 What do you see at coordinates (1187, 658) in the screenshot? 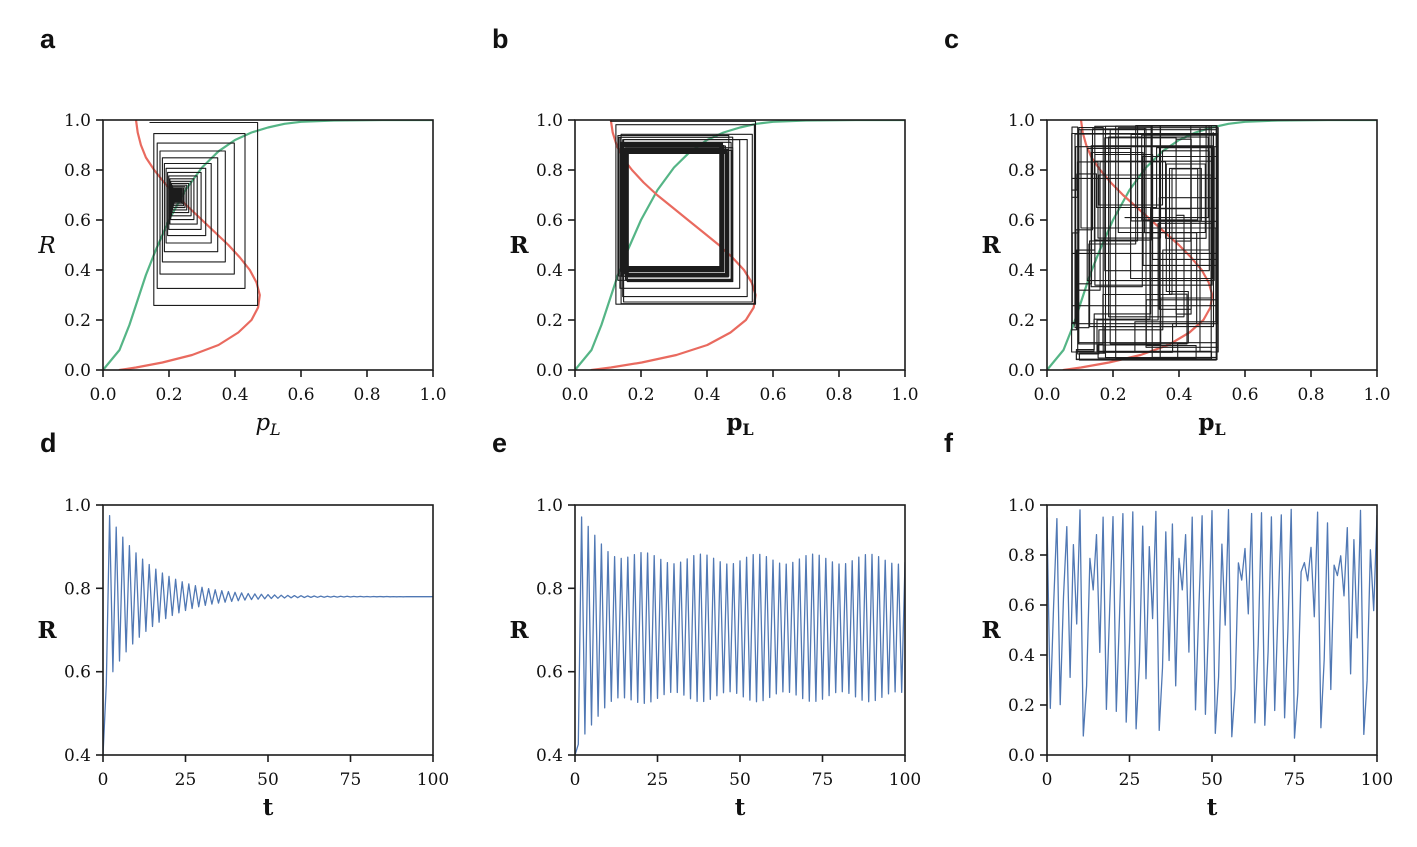
I see `timeseries-plot-f: 0 25 50 75 100 0.0 0.2 0.4 0.6 0.8 1.0 Rt` at bounding box center [1187, 658].